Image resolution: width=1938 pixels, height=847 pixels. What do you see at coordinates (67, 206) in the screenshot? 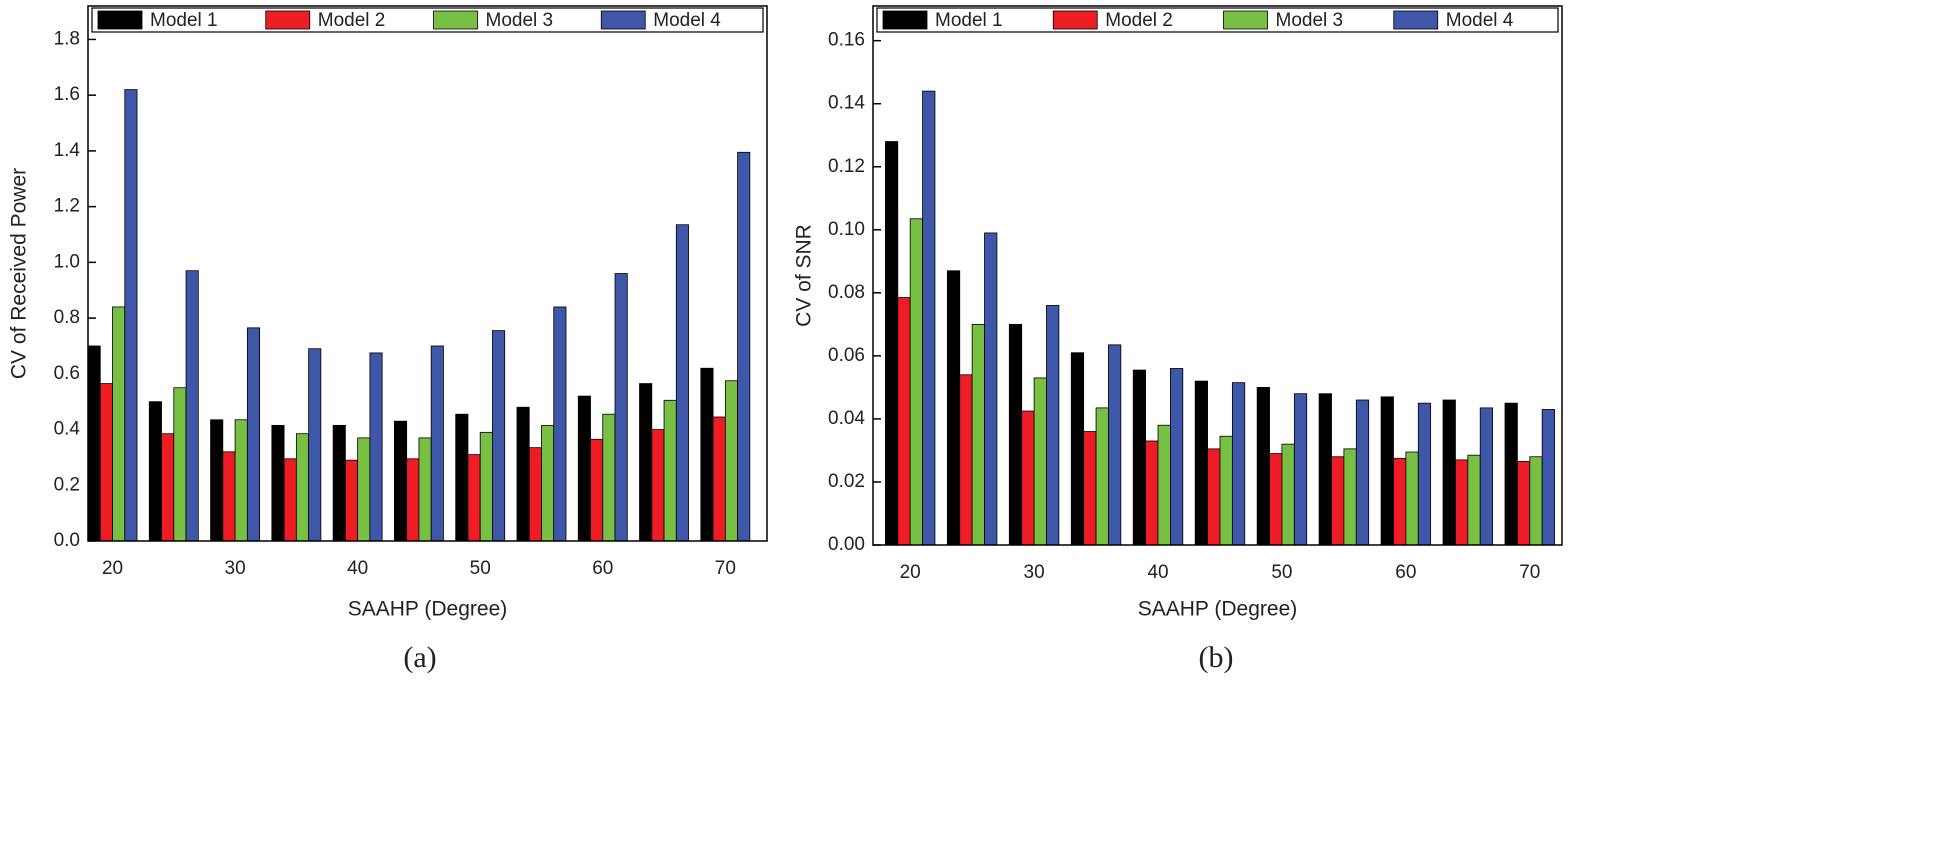
I see `y-tick-label: 1.2` at bounding box center [67, 206].